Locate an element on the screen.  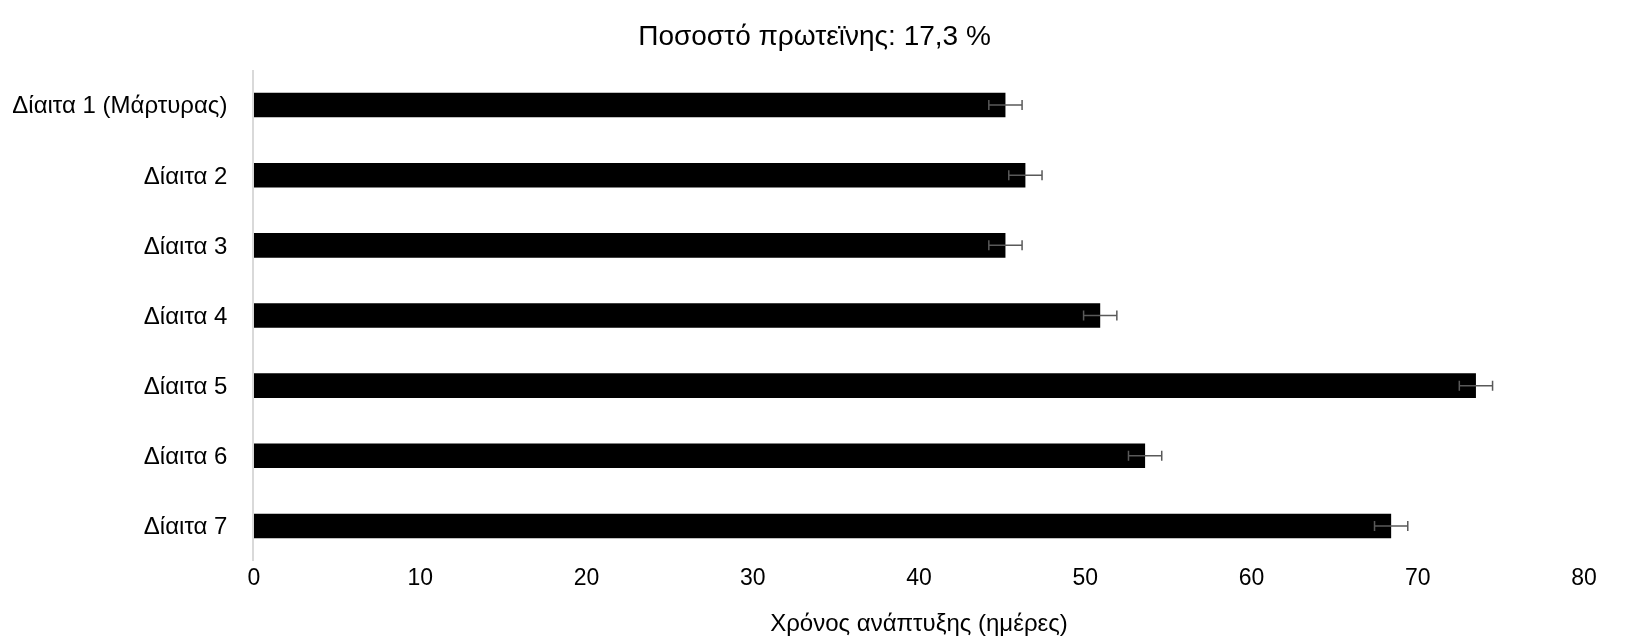
x-tick-label: 30 is located at coordinates (752, 577).